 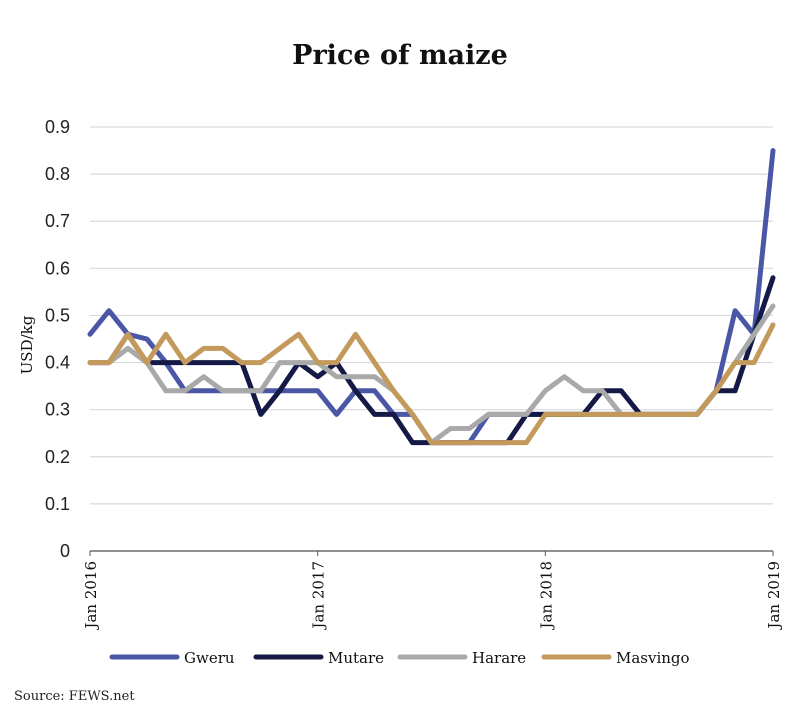 I want to click on y-tick-label: 0.3, so click(x=57, y=410).